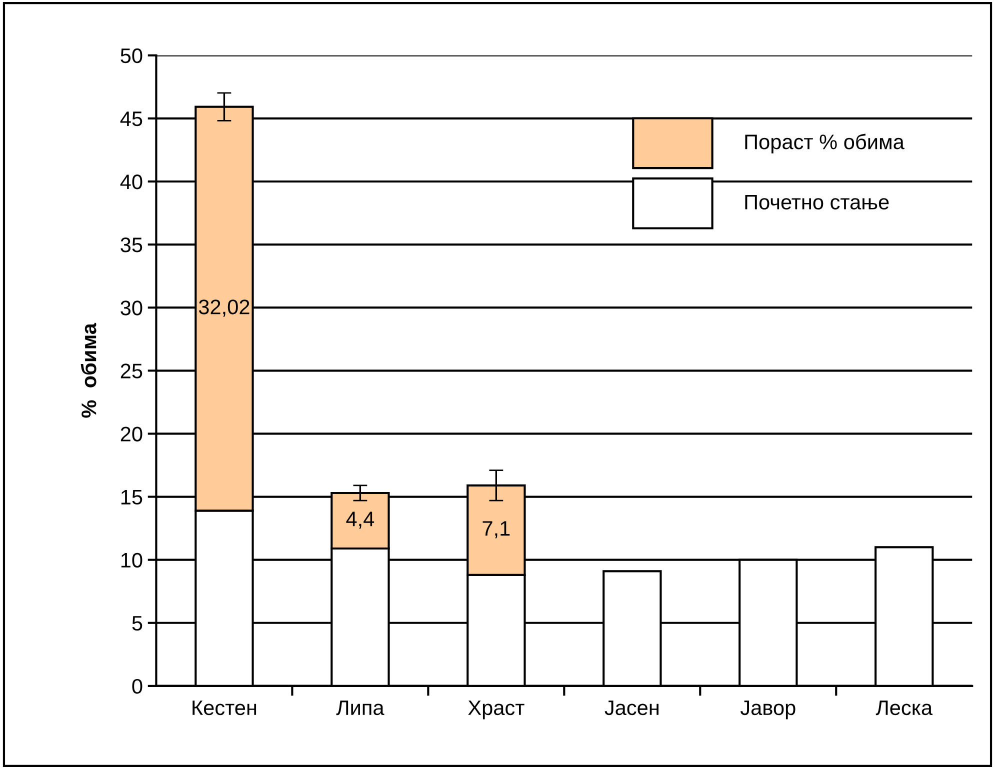 Image resolution: width=995 pixels, height=769 pixels. Describe the element at coordinates (131, 119) in the screenshot. I see `y-tick-label: 45` at that location.